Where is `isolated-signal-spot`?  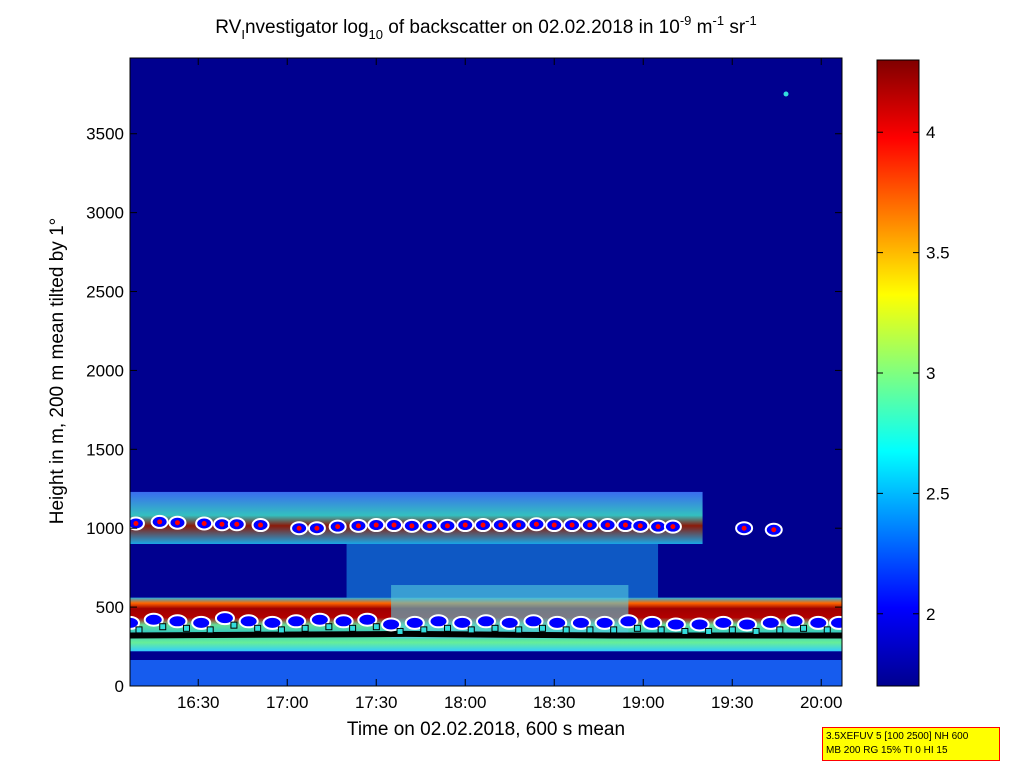 isolated-signal-spot is located at coordinates (786, 94).